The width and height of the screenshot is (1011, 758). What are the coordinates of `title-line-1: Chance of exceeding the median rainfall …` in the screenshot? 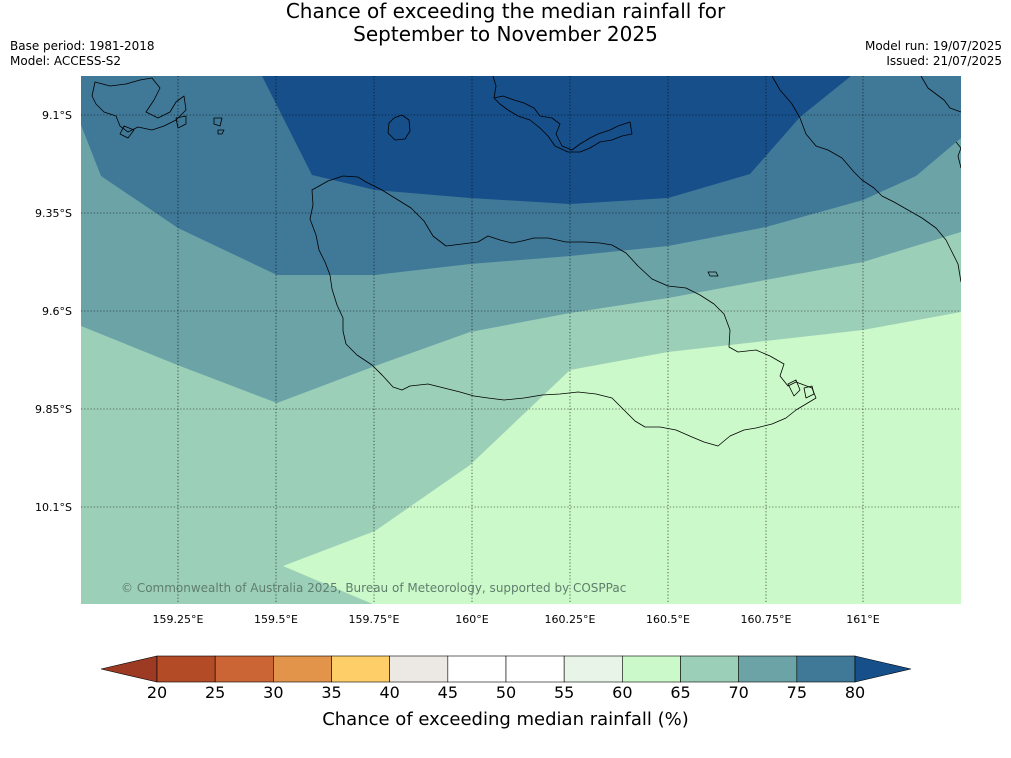 It's located at (505, 11).